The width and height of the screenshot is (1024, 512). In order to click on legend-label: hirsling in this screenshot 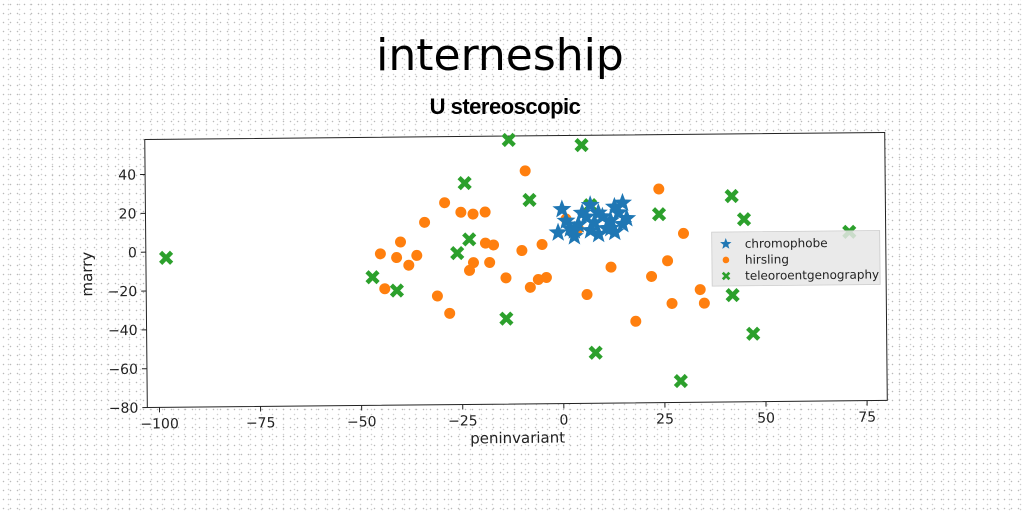, I will do `click(767, 259)`.